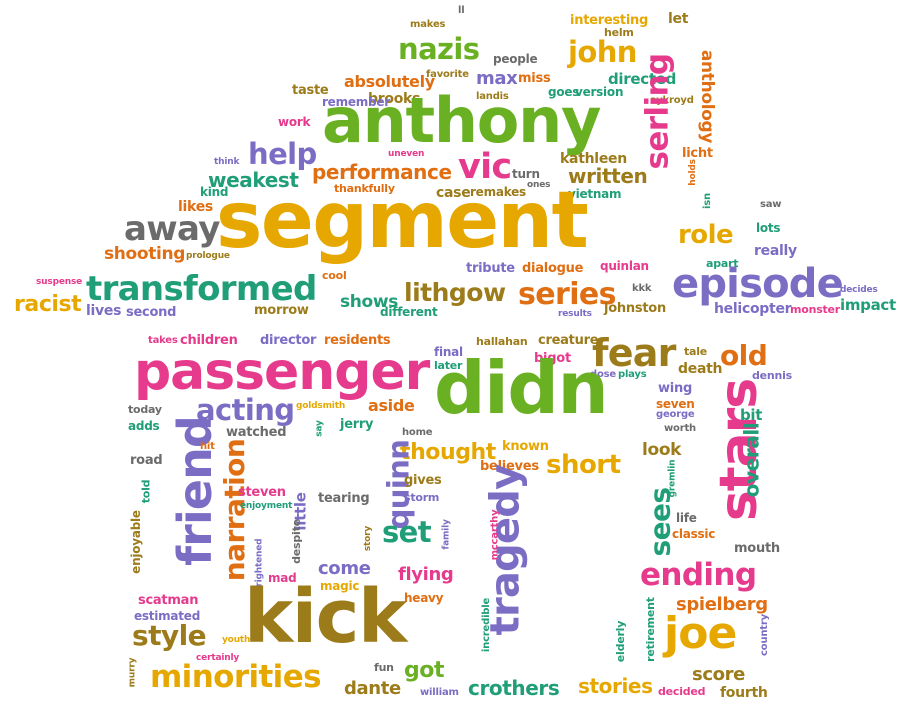 This screenshot has height=705, width=900. I want to click on word-morrow: morrow, so click(281, 310).